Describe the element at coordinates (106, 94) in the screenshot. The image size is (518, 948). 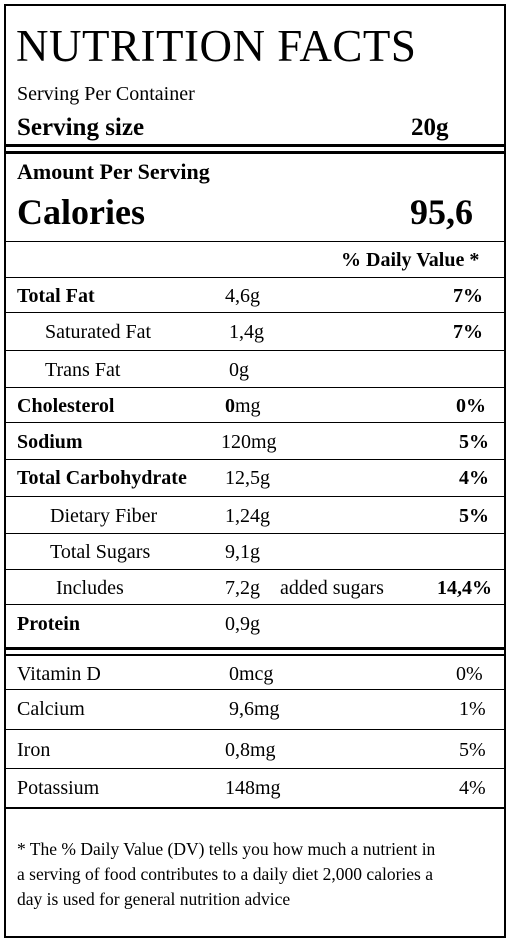
I see `serving-per-container: Serving Per Container` at that location.